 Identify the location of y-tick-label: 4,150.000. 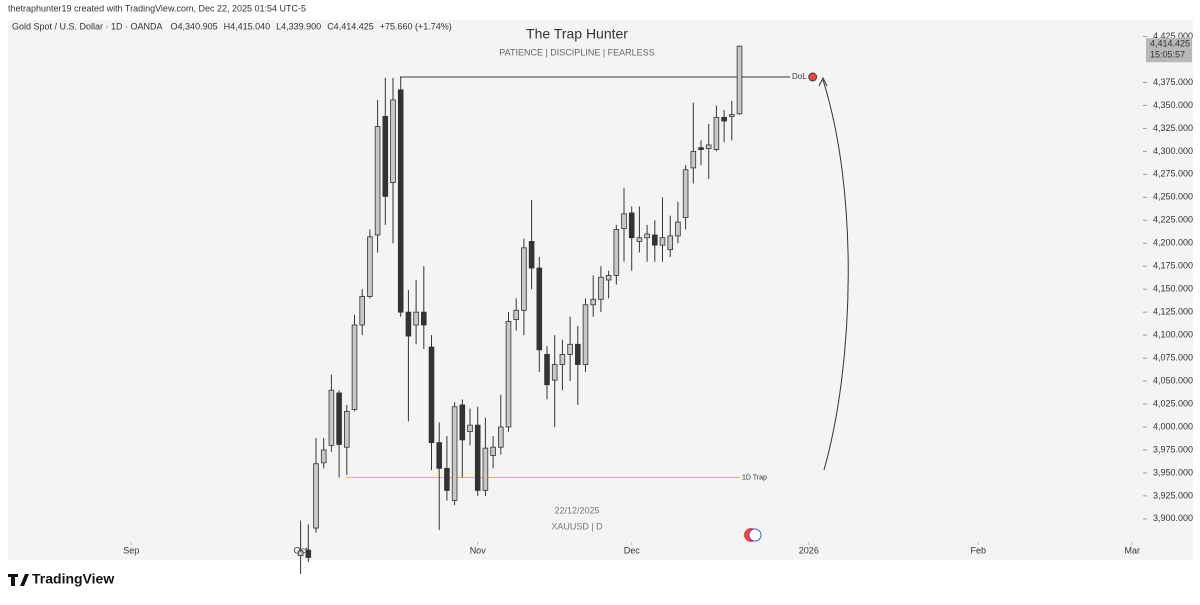
(1173, 289).